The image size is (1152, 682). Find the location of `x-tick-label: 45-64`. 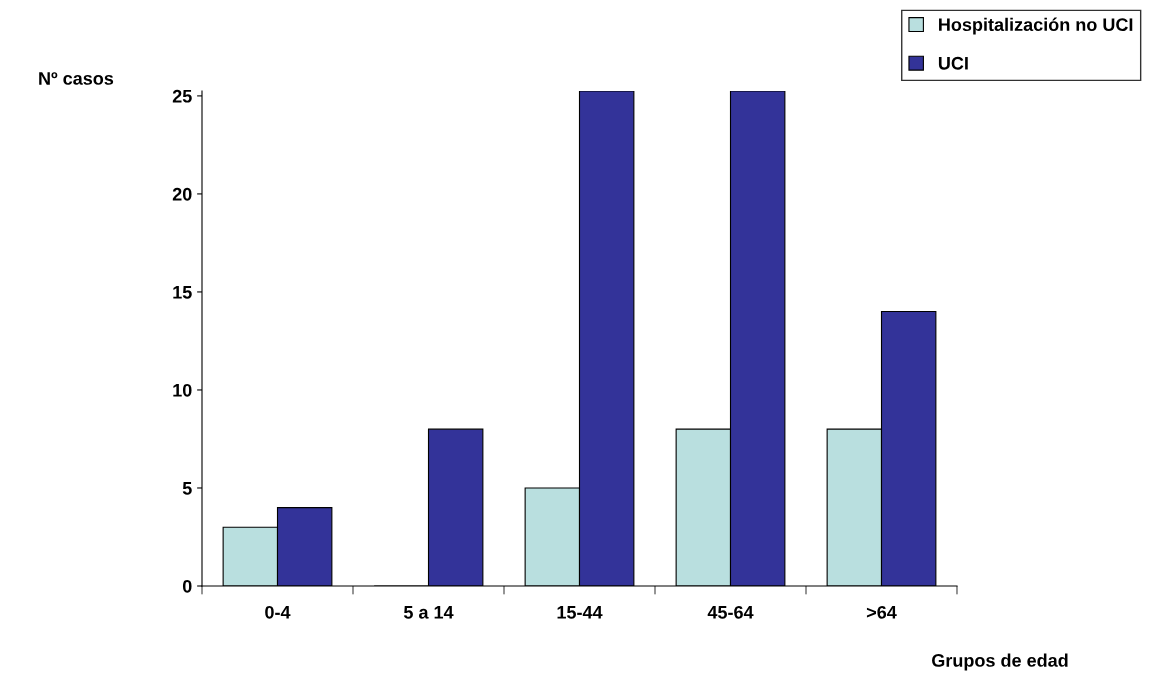

x-tick-label: 45-64 is located at coordinates (730, 612).